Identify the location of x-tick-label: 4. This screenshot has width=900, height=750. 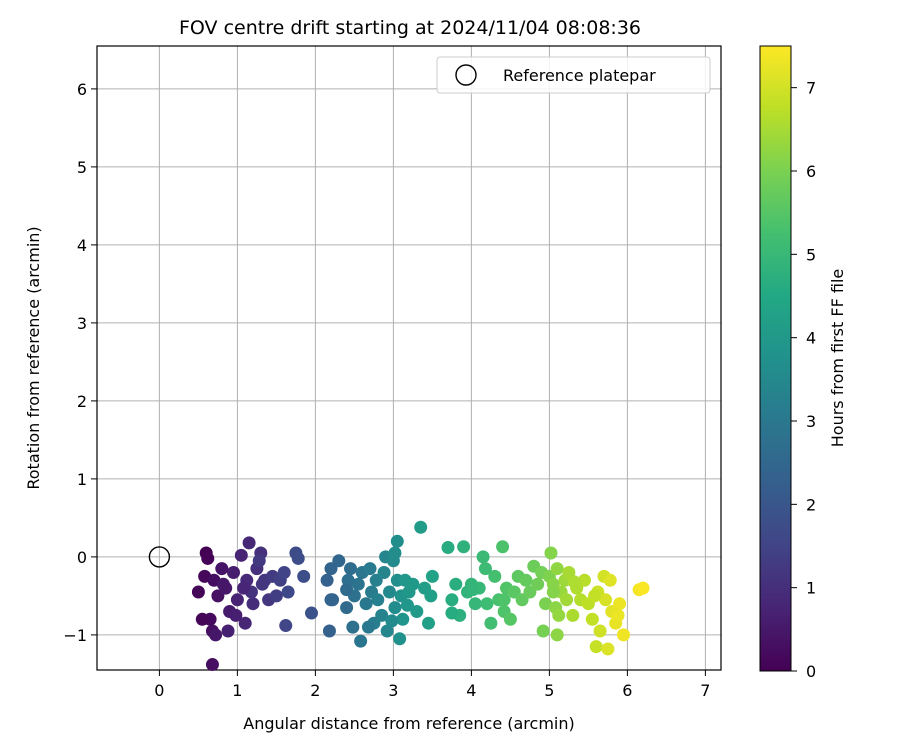
(471, 690).